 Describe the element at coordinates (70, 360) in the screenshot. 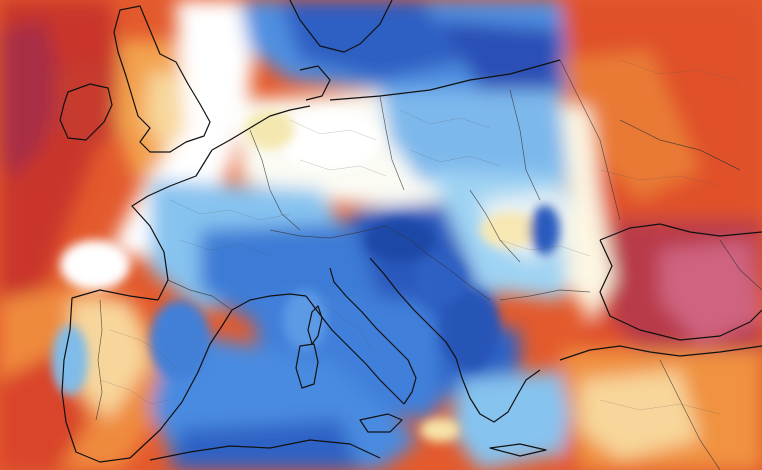

I see `iberia-cool-patch` at that location.